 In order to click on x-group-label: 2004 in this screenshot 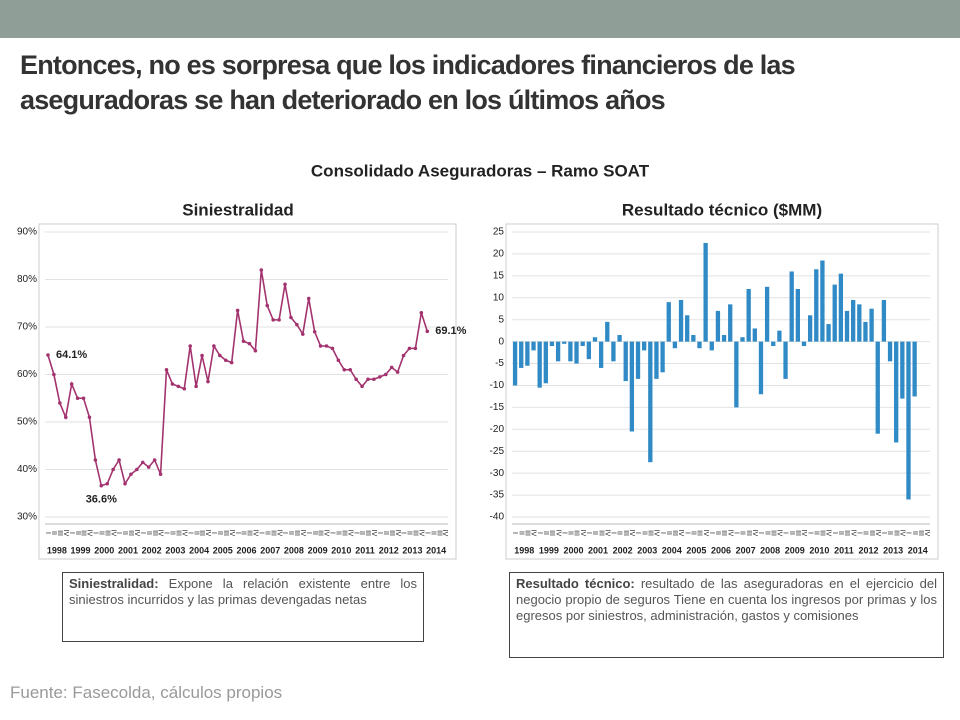, I will do `click(199, 550)`.